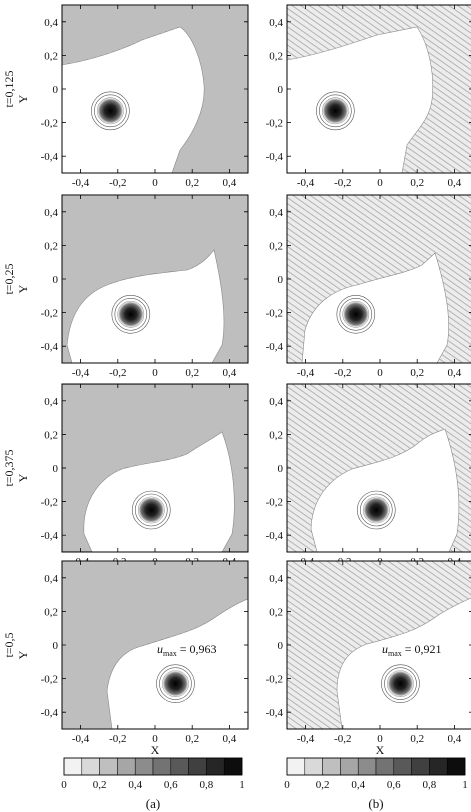 The height and width of the screenshot is (812, 471). I want to click on umax-annotation: umax = 0,921, so click(412, 650).